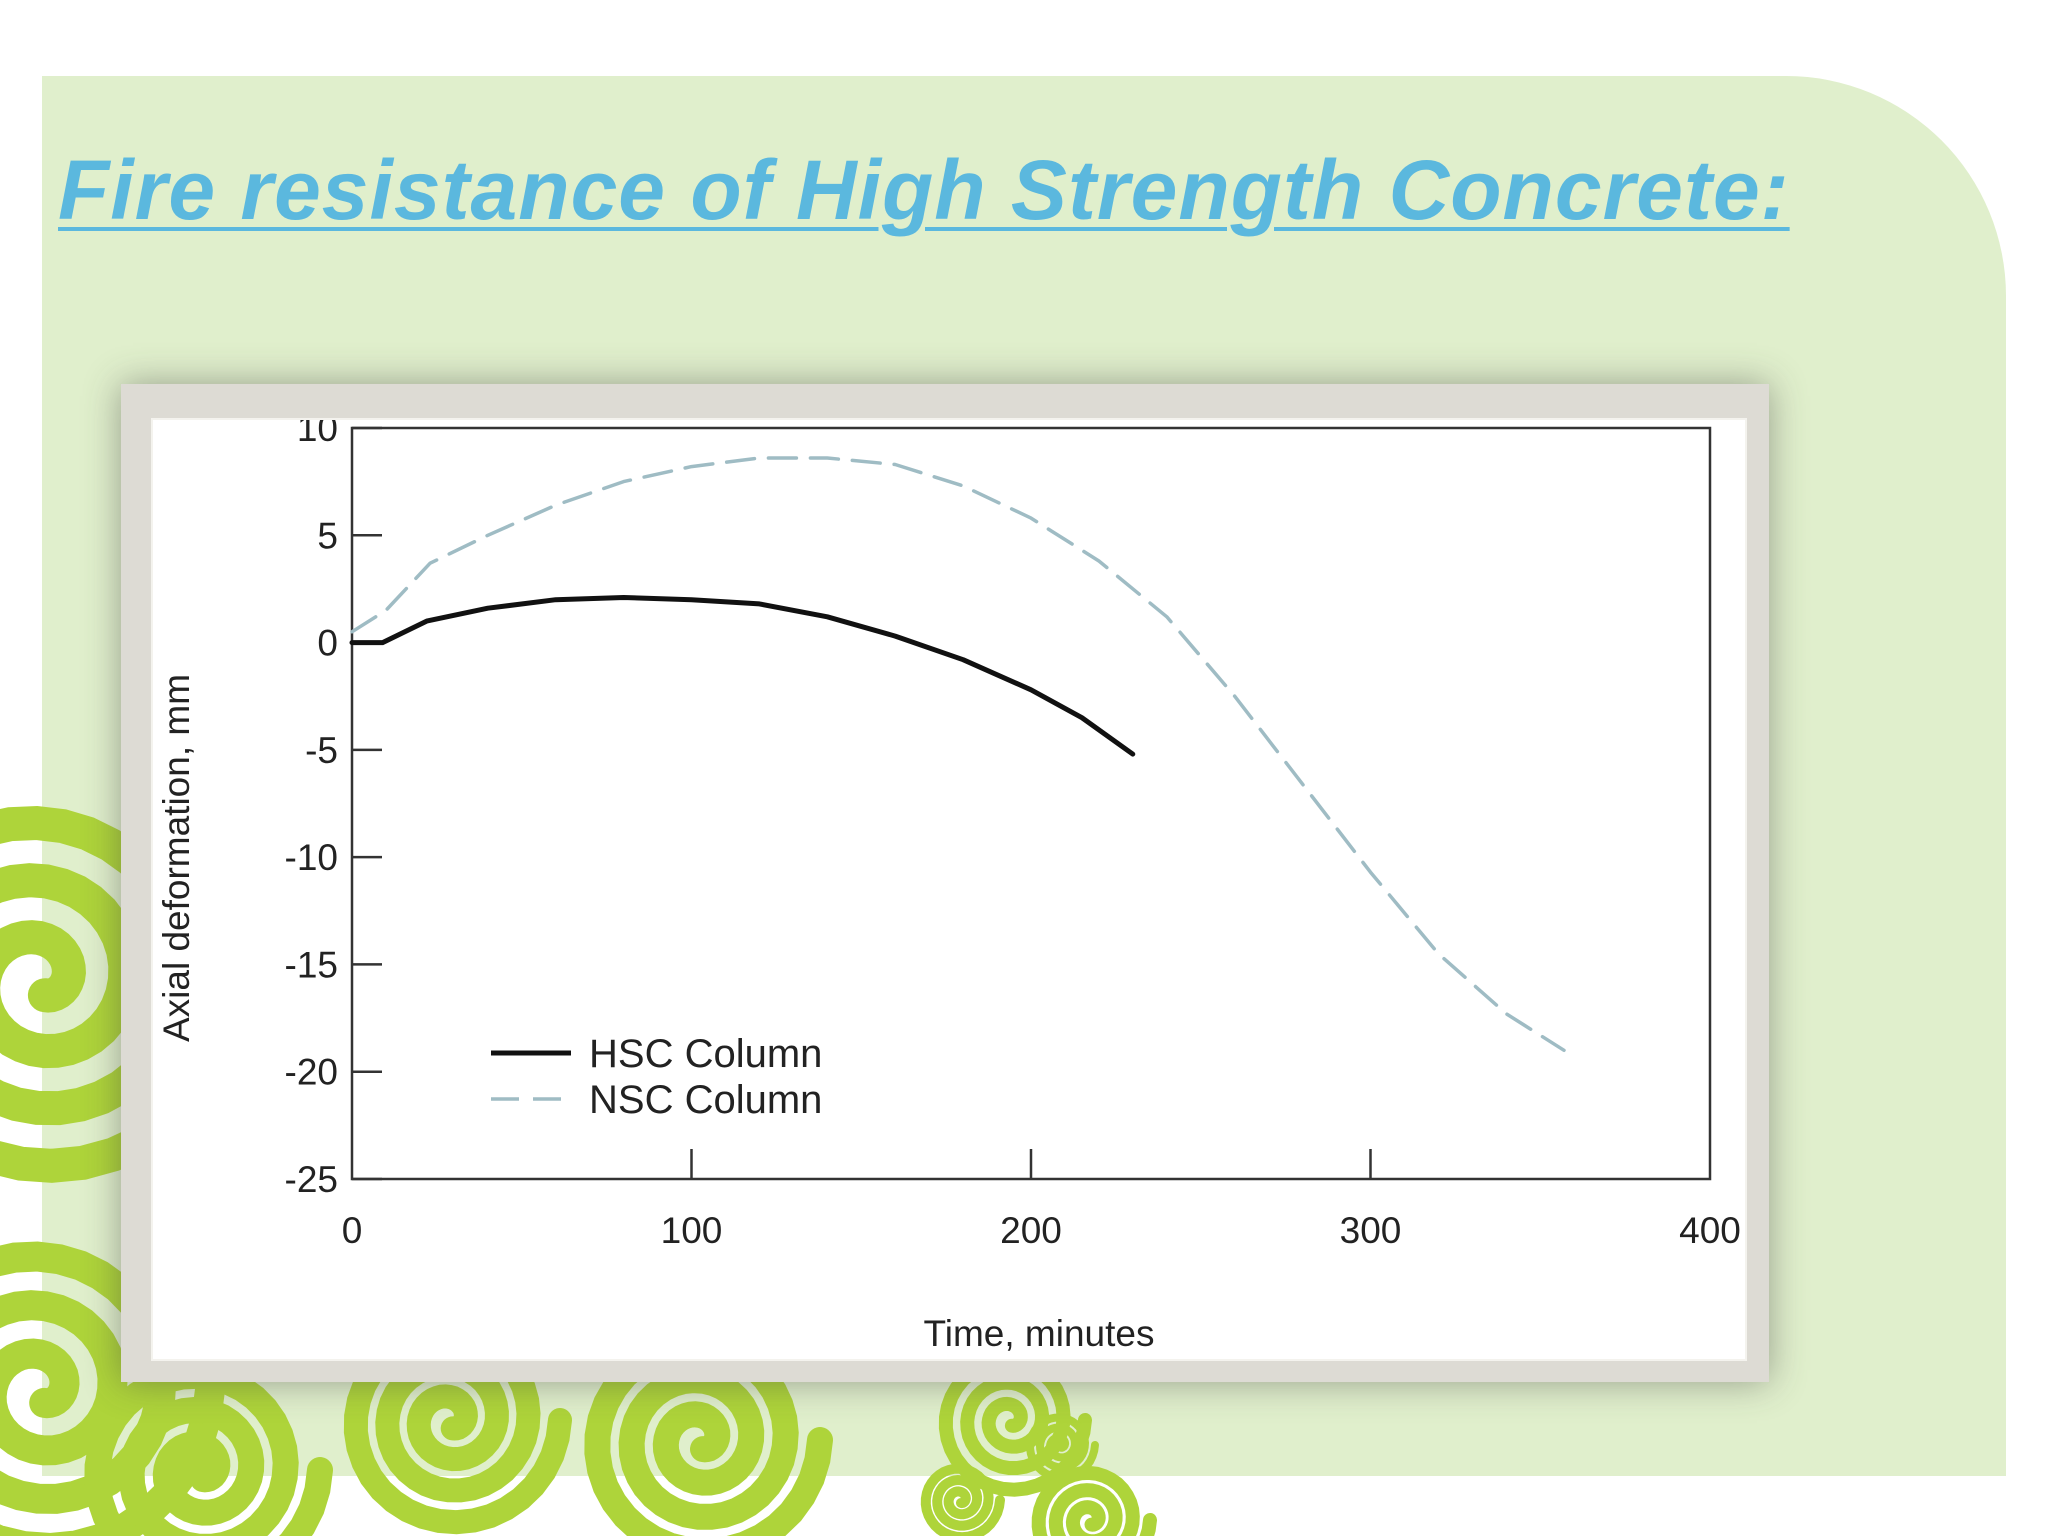  Describe the element at coordinates (1039, 1333) in the screenshot. I see `x-axis-label: Time, minutes` at that location.